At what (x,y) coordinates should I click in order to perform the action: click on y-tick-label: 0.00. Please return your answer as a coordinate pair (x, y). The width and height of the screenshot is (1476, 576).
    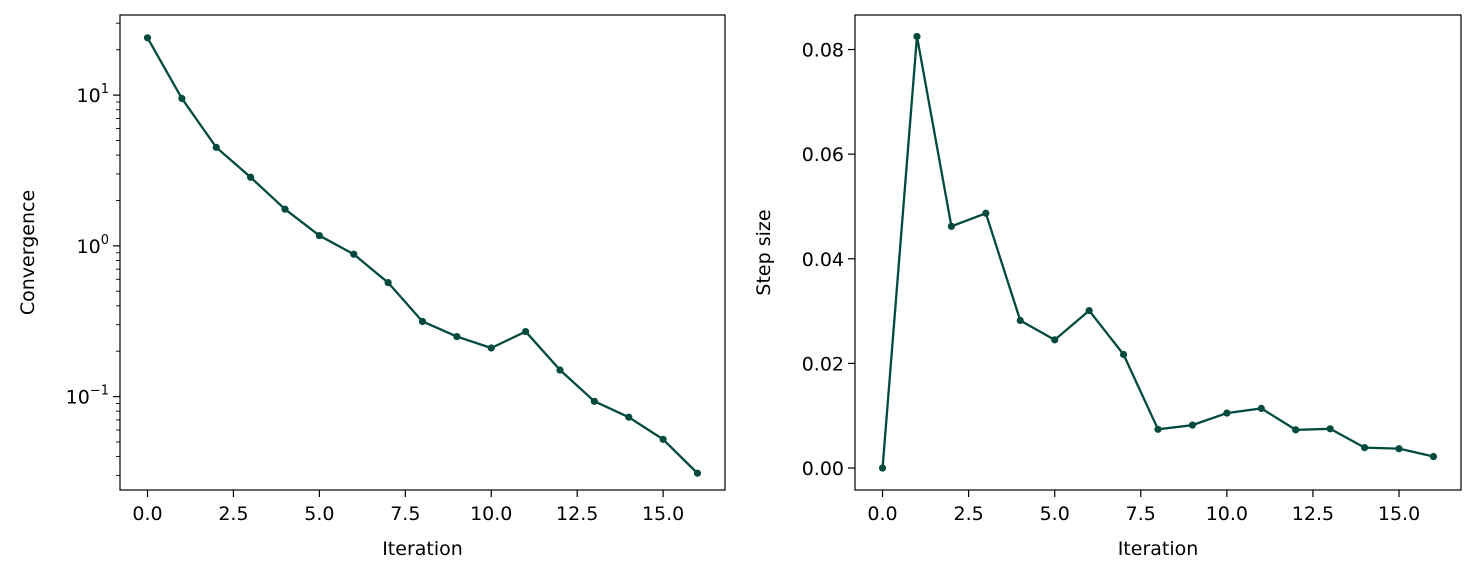
    Looking at the image, I should click on (823, 469).